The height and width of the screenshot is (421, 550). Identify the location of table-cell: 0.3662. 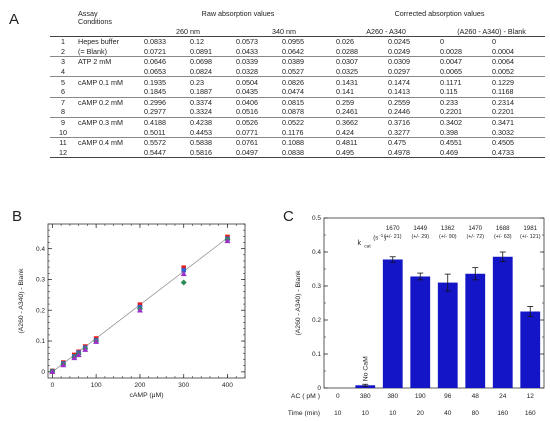
(347, 123).